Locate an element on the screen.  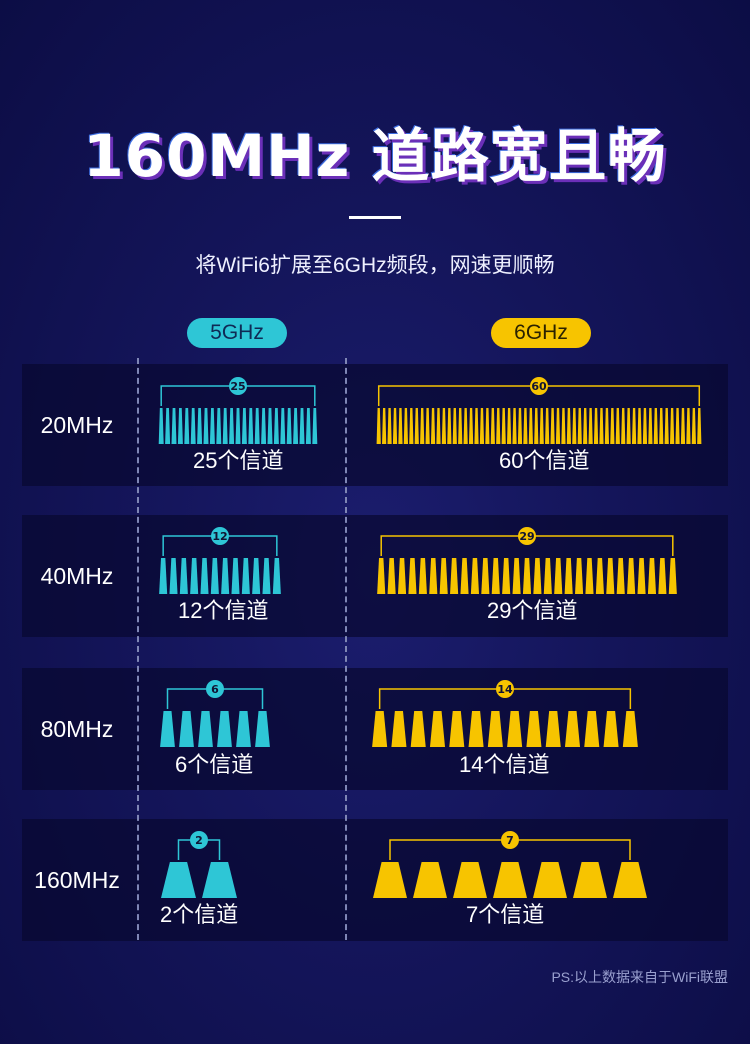
channel-diagram: 6 is located at coordinates (215, 713).